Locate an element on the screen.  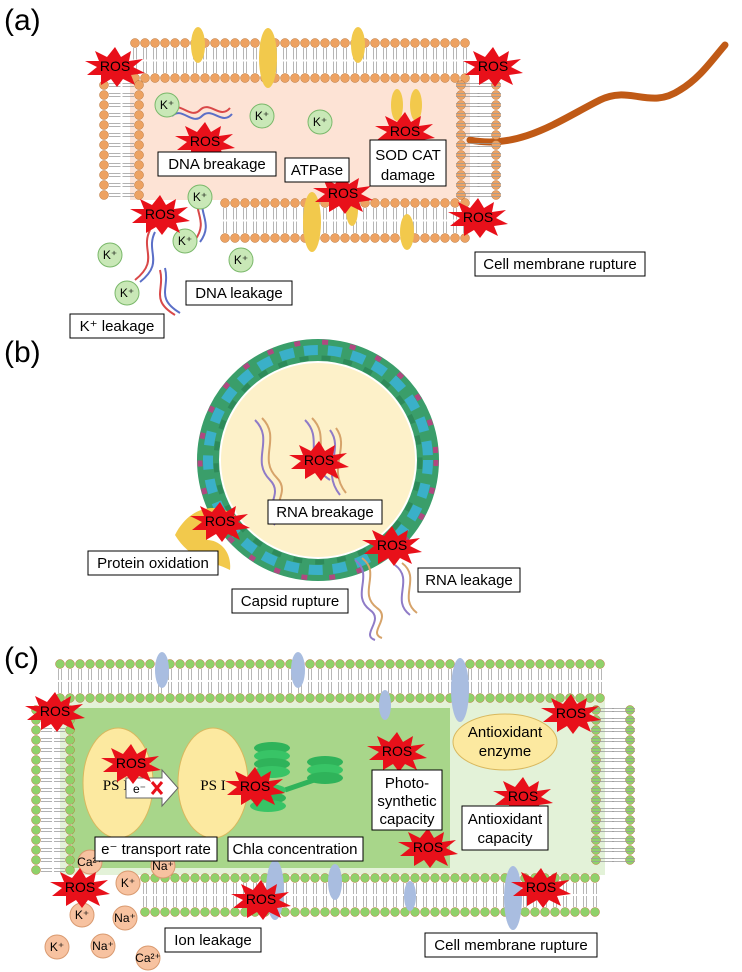
svg-text: Cell membrane rupture is located at coordinates (510, 945).